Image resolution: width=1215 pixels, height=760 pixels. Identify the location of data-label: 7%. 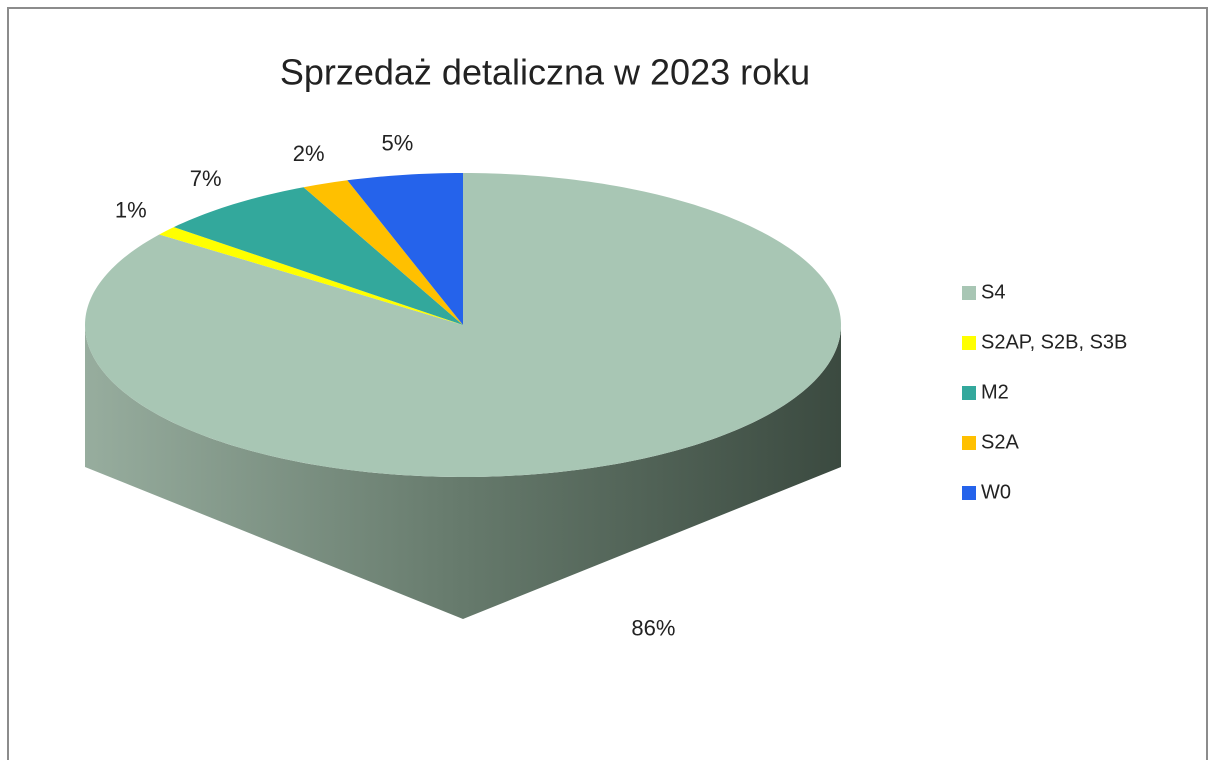
(206, 178).